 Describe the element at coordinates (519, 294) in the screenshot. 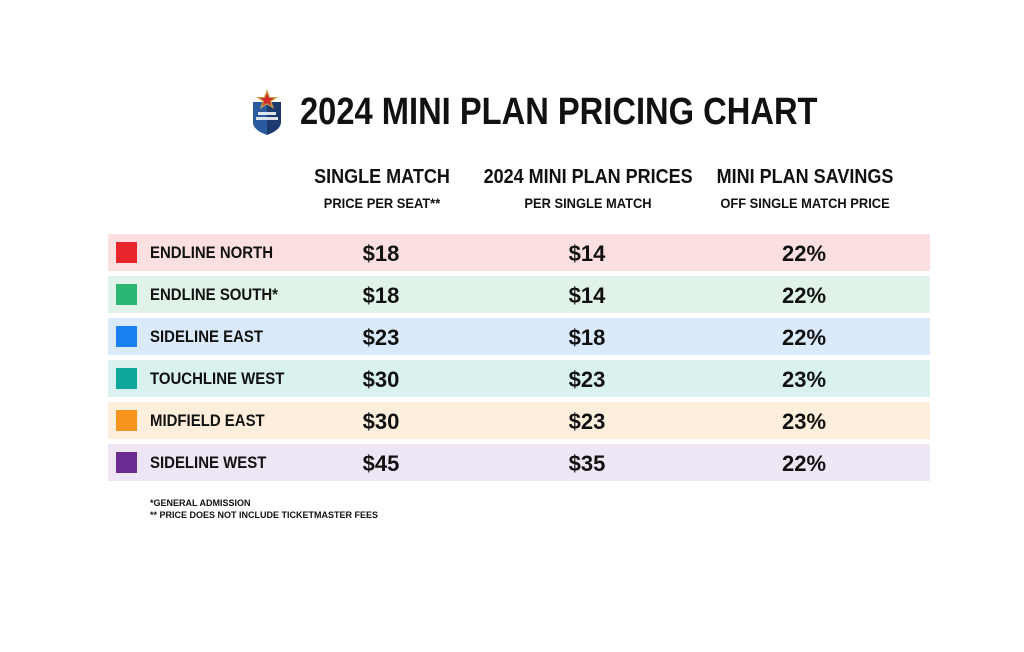

I see `table-row: ENDLINE SOUTH* $18 $14 22%` at that location.